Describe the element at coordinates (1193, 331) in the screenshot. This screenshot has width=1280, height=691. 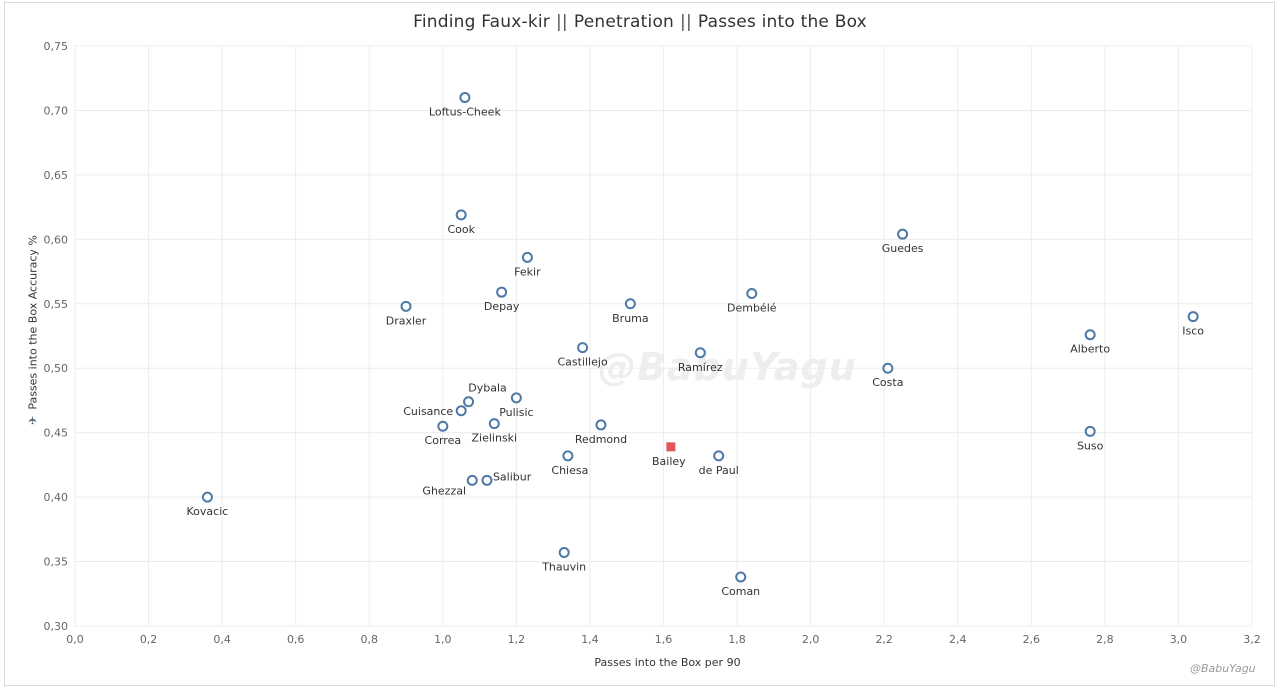
I see `point-label: Isco` at that location.